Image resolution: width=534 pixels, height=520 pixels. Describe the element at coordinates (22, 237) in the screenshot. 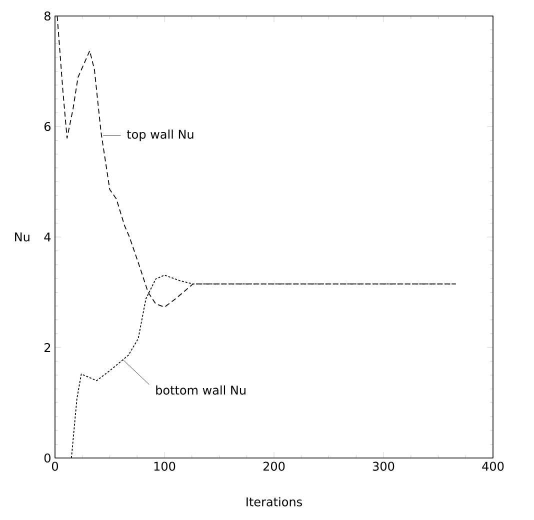

I see `y-axis-title: Nu` at that location.